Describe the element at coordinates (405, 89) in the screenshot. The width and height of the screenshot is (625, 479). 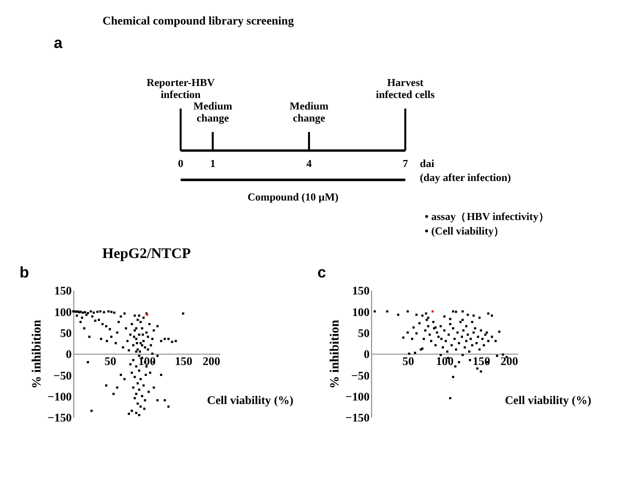
I see `text: Harvest infected cells` at that location.